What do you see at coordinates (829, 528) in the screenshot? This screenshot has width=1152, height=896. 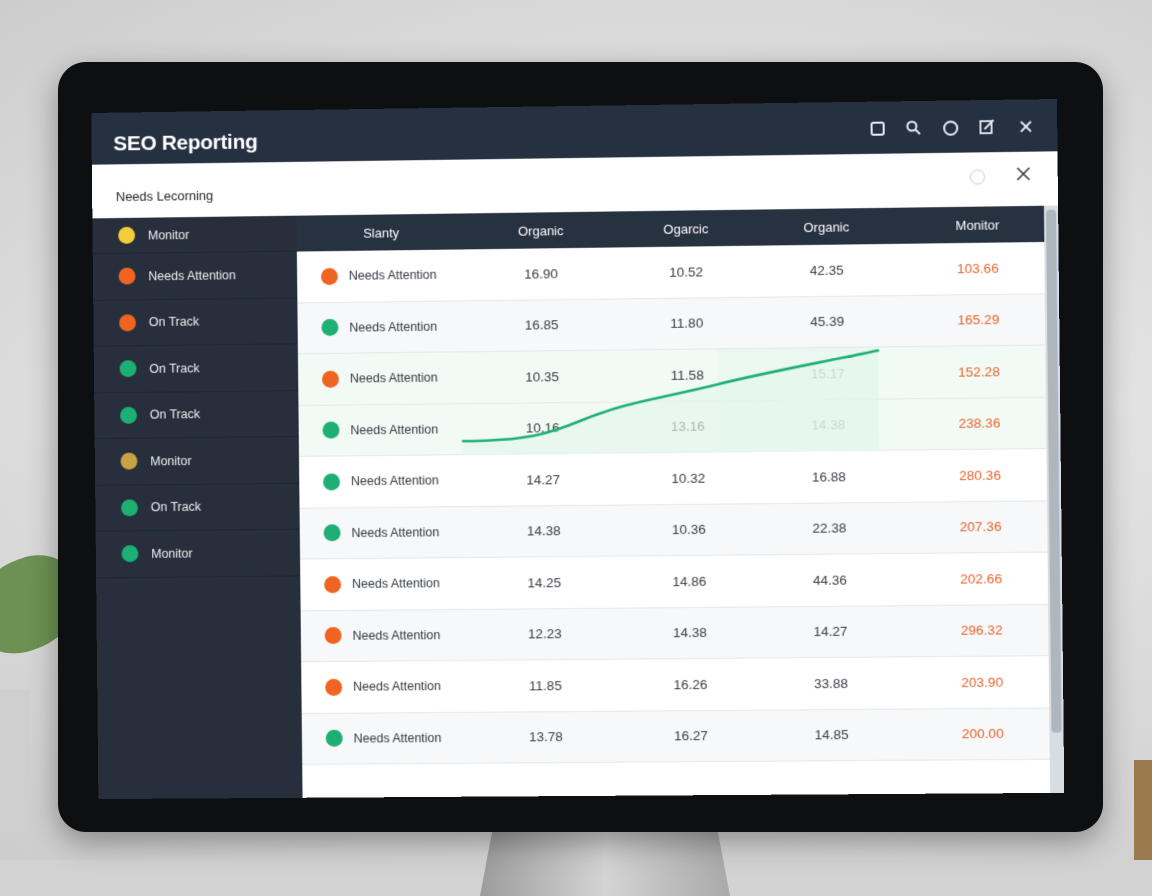 I see `metric-cell: 22.38` at bounding box center [829, 528].